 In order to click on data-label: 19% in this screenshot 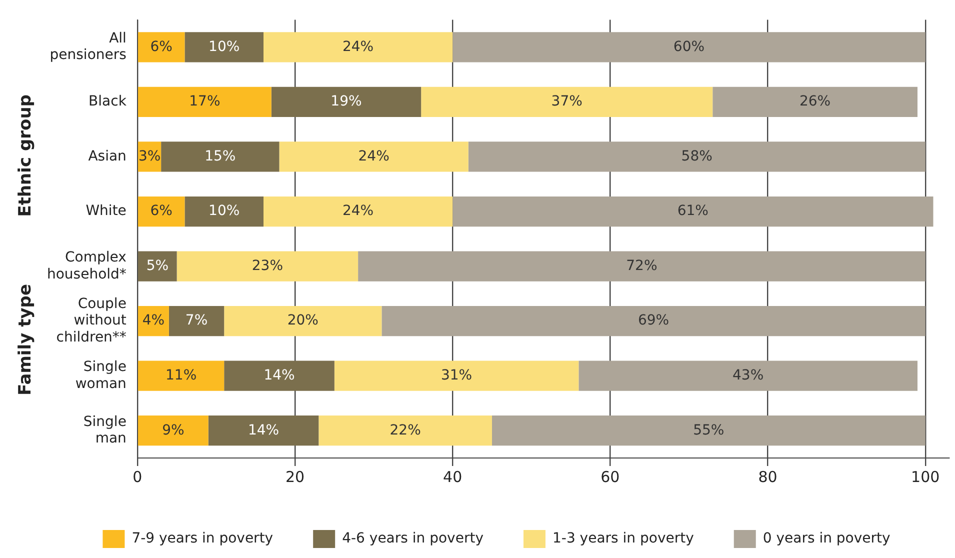, I will do `click(346, 102)`.